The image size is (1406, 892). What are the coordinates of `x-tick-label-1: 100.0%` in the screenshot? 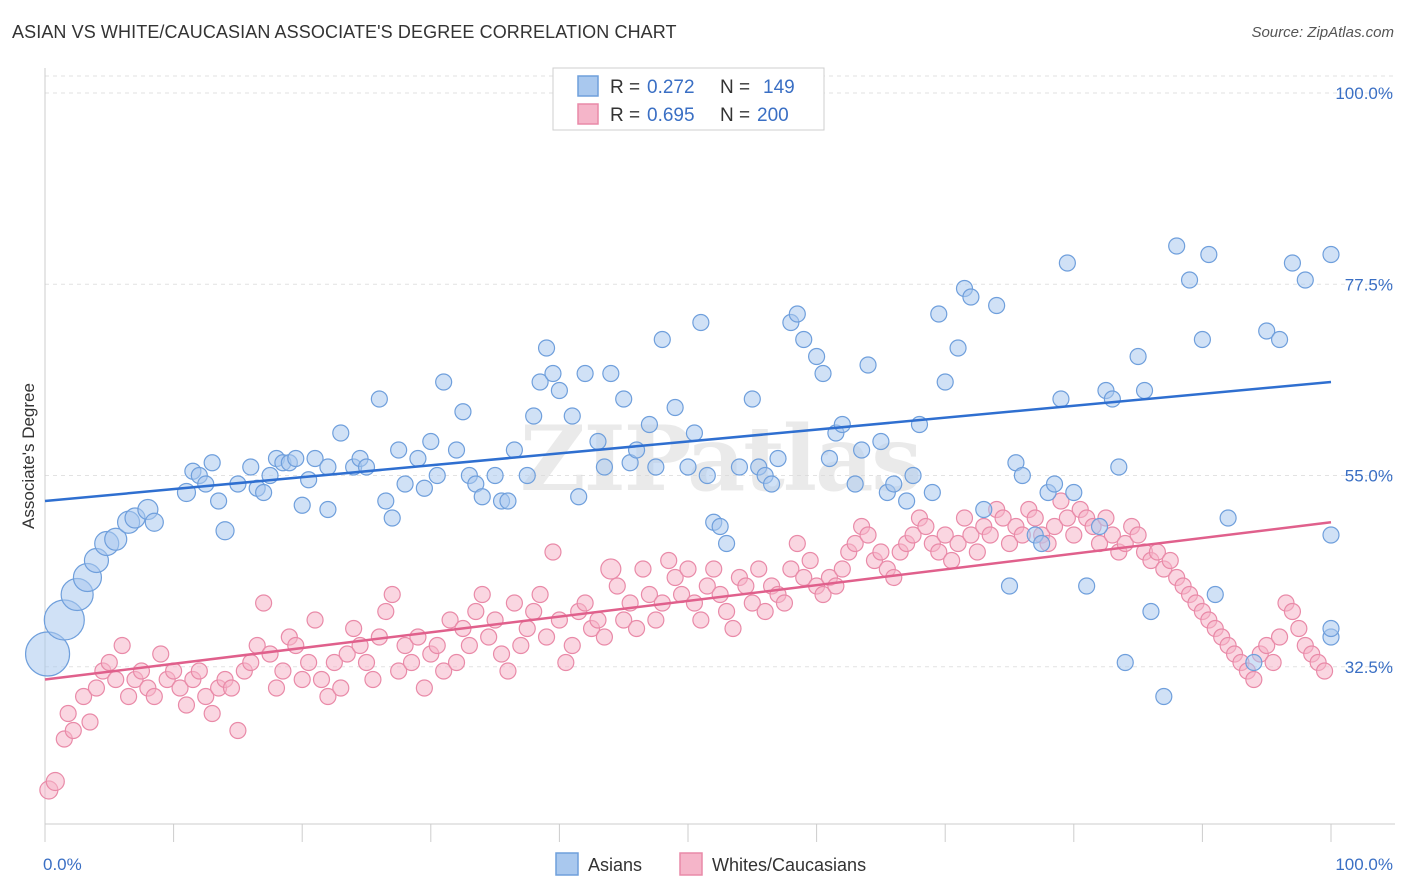 It's located at (1364, 864).